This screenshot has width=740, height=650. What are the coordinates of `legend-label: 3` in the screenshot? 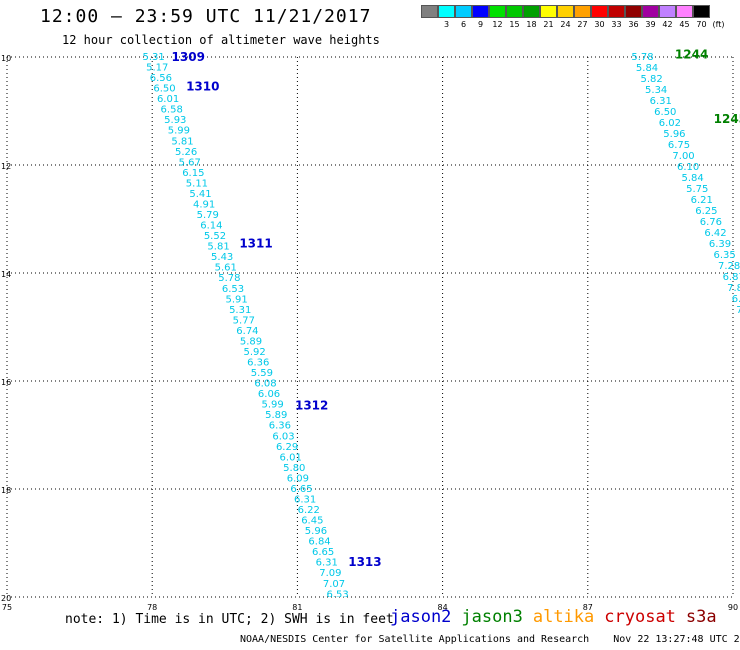 It's located at (446, 24).